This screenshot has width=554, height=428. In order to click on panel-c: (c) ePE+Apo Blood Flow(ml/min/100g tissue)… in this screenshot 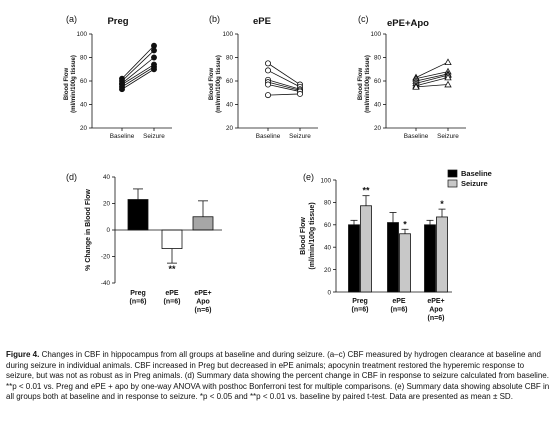, I will do `click(412, 77)`.